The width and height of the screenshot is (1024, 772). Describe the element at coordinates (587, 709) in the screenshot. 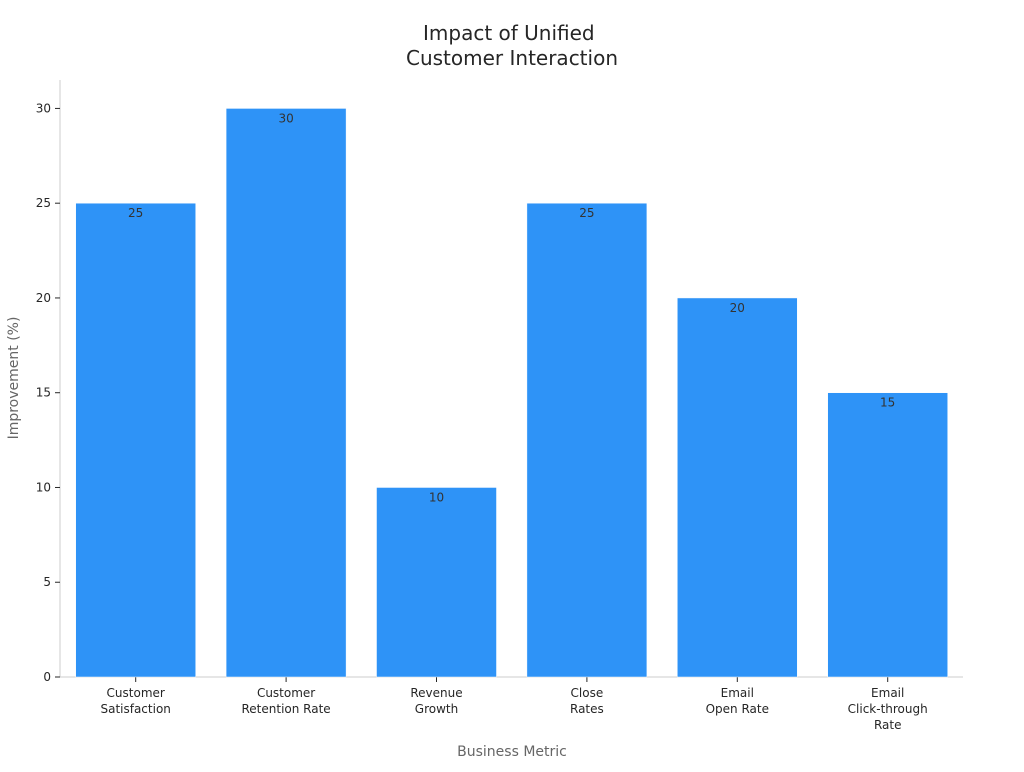

I see `x-tick-label-line: Rates` at that location.